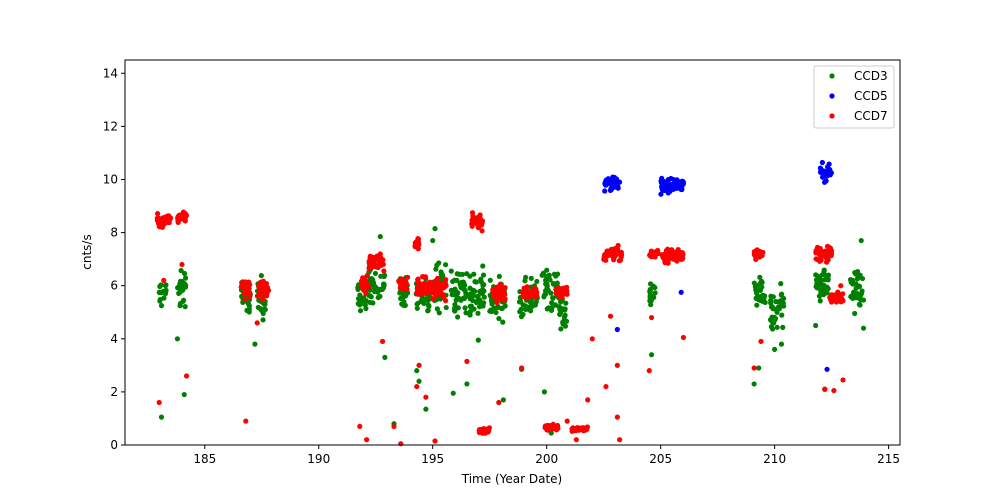 Image resolution: width=1000 pixels, height=500 pixels. What do you see at coordinates (511, 479) in the screenshot?
I see `x-axis-label: Time (Year Date)` at bounding box center [511, 479].